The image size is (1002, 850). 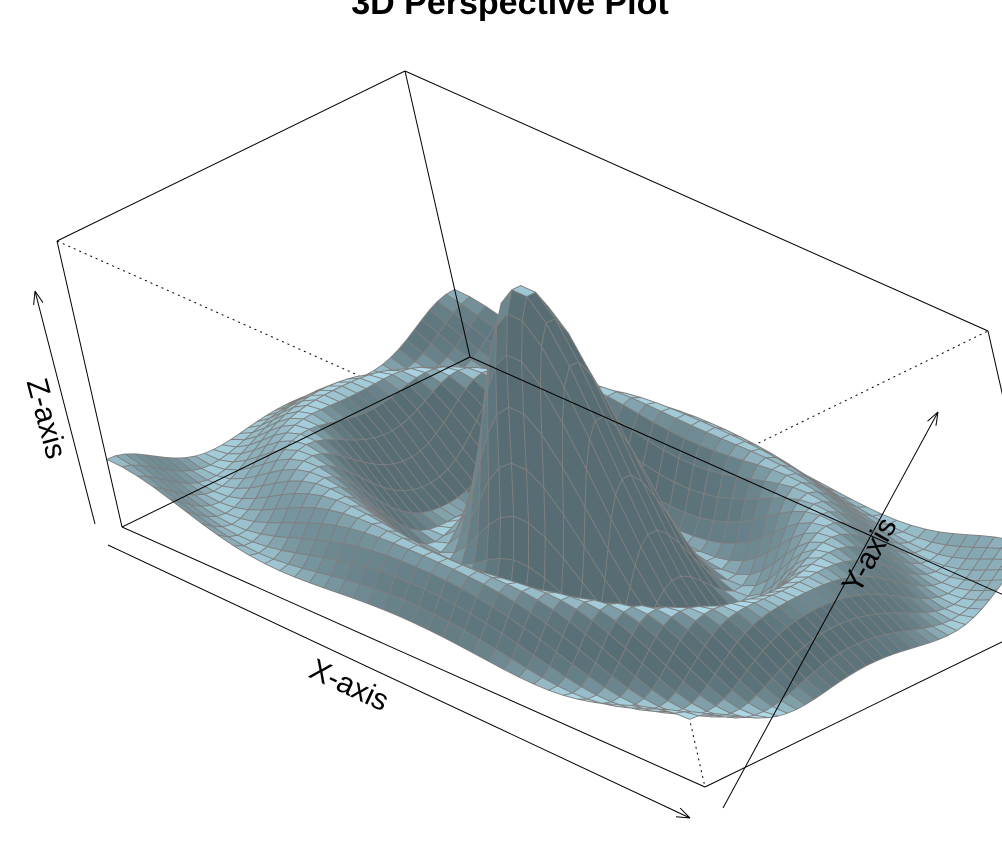 What do you see at coordinates (814, 416) in the screenshot?
I see `box-edge-hidden` at bounding box center [814, 416].